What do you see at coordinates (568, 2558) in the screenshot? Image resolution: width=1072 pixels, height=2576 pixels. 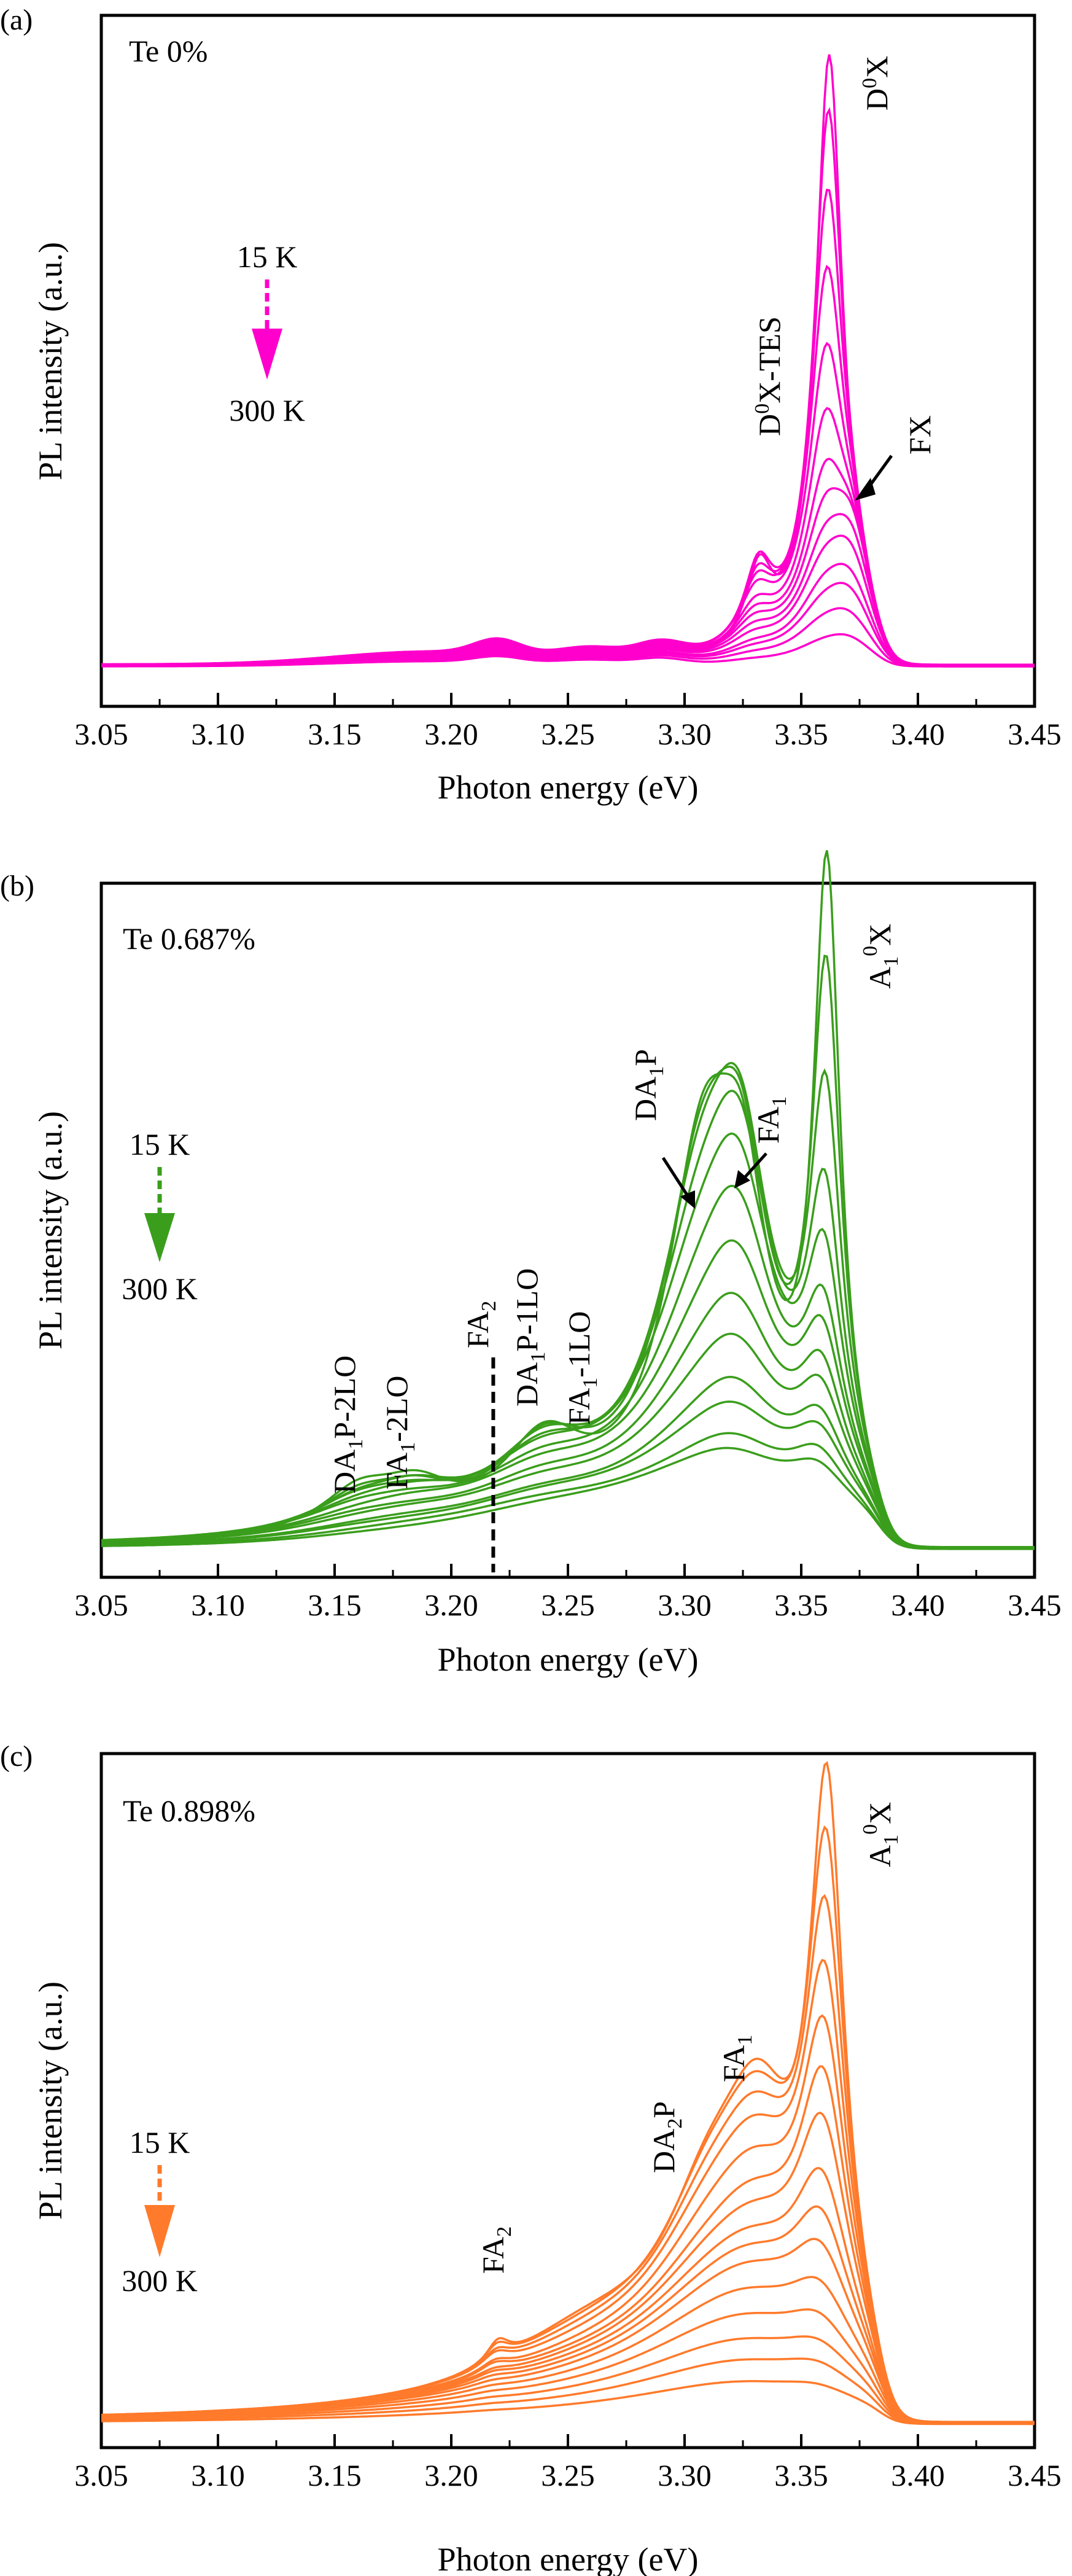 I see `x-axis-title-c: Photon energy (eV)` at bounding box center [568, 2558].